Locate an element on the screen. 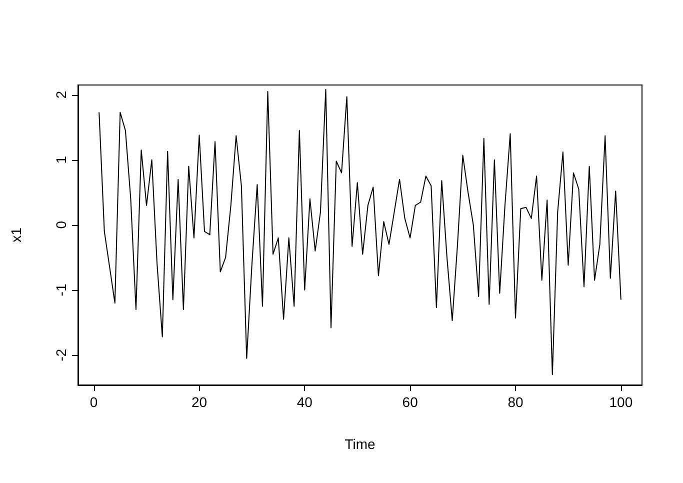 This screenshot has height=483, width=683. x-tick-label: 40 is located at coordinates (304, 402).